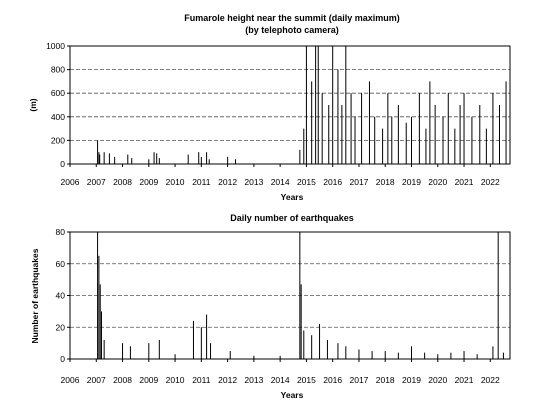 This screenshot has width=552, height=407. Describe the element at coordinates (358, 182) in the screenshot. I see `chart-fumarole-x-tick-label: 2017` at that location.